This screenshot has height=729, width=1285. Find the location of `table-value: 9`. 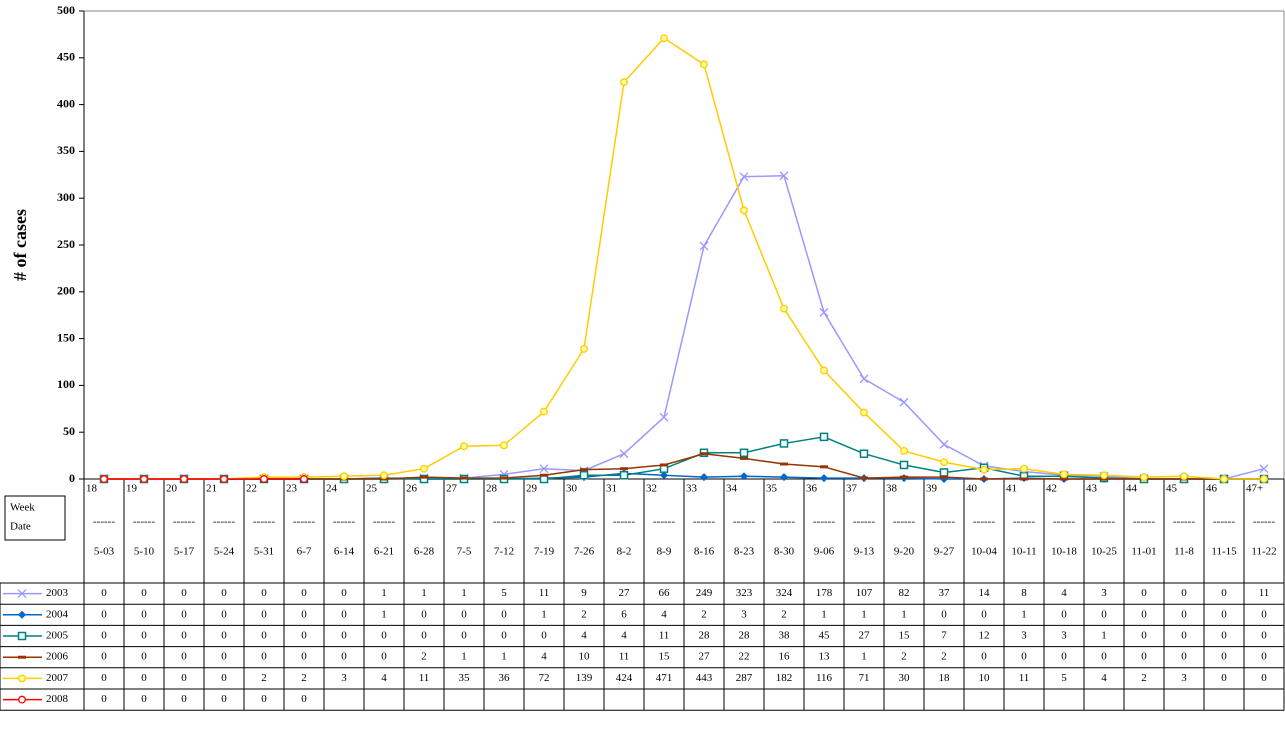

table-value: 9 is located at coordinates (584, 593).